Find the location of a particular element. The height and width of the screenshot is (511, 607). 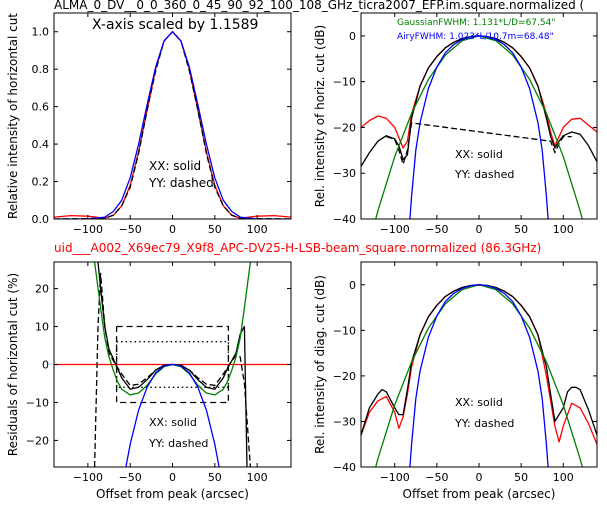

y-tick-label: 0.8 is located at coordinates (41, 69).